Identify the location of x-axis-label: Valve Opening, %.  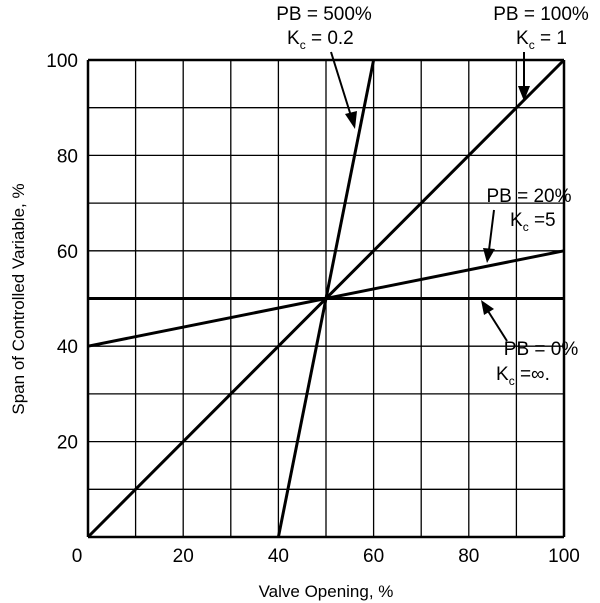
(326, 591).